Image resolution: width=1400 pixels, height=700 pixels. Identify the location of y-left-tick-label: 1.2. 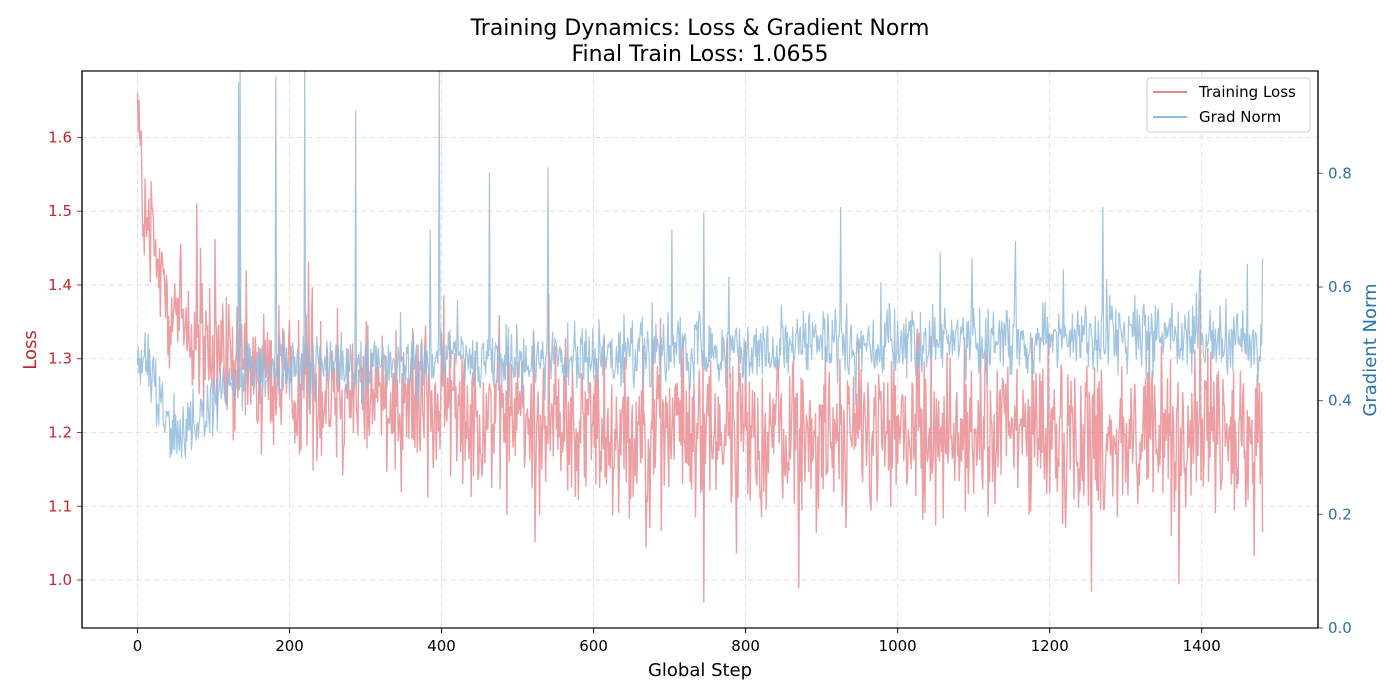
(60, 432).